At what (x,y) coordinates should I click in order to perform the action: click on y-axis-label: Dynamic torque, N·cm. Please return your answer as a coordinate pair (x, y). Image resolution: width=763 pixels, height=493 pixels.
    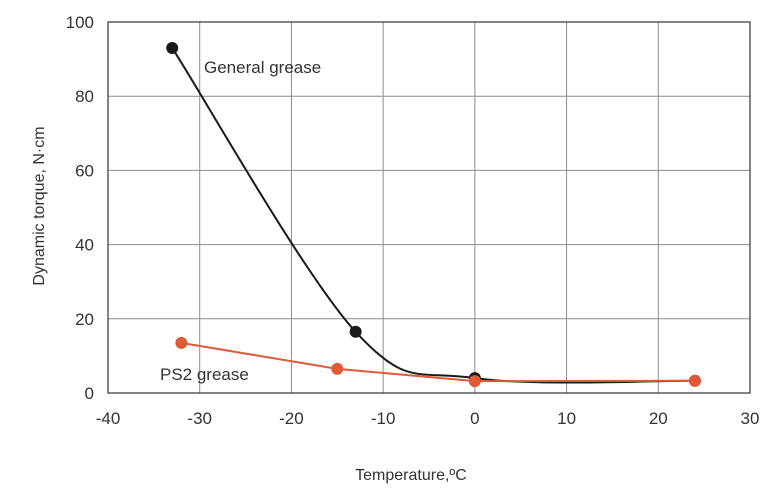
    Looking at the image, I should click on (39, 205).